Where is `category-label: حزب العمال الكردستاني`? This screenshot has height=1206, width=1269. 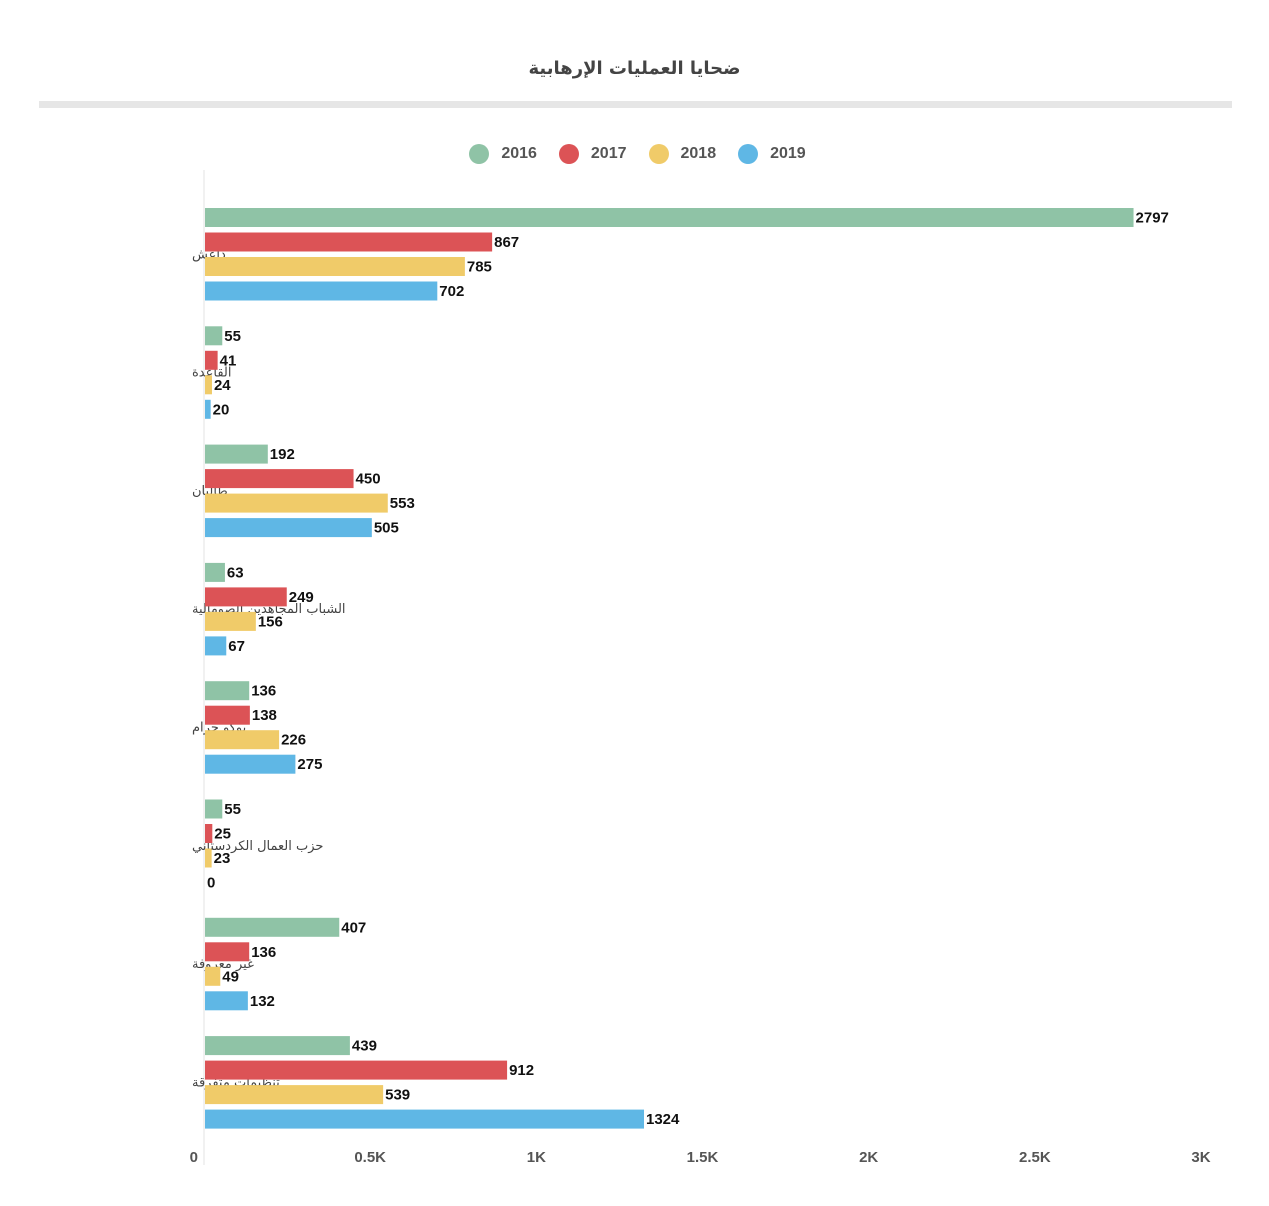 category-label: حزب العمال الكردستاني is located at coordinates (257, 846).